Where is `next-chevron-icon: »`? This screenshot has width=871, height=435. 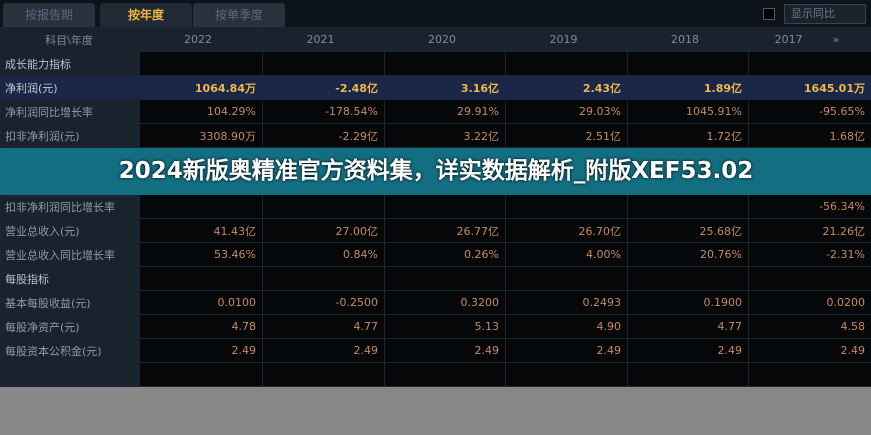 next-chevron-icon: » is located at coordinates (836, 39).